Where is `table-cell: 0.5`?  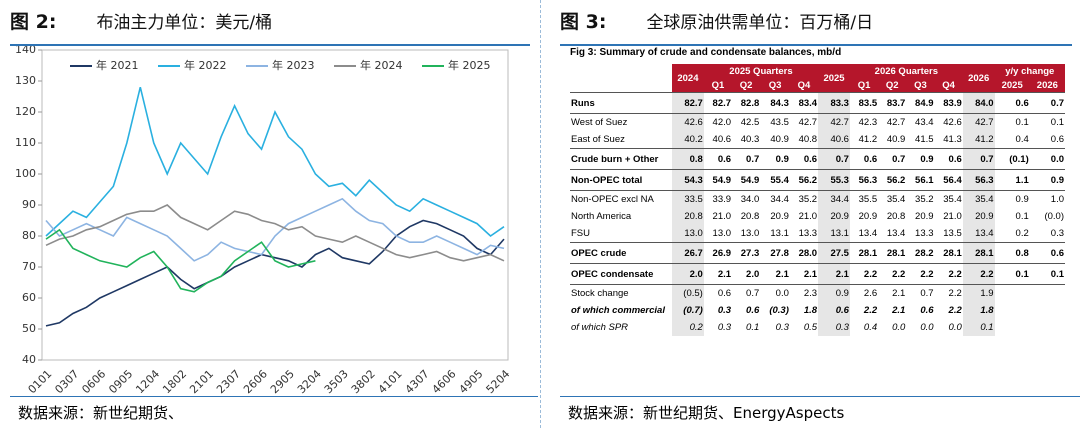 table-cell: 0.5 is located at coordinates (810, 327).